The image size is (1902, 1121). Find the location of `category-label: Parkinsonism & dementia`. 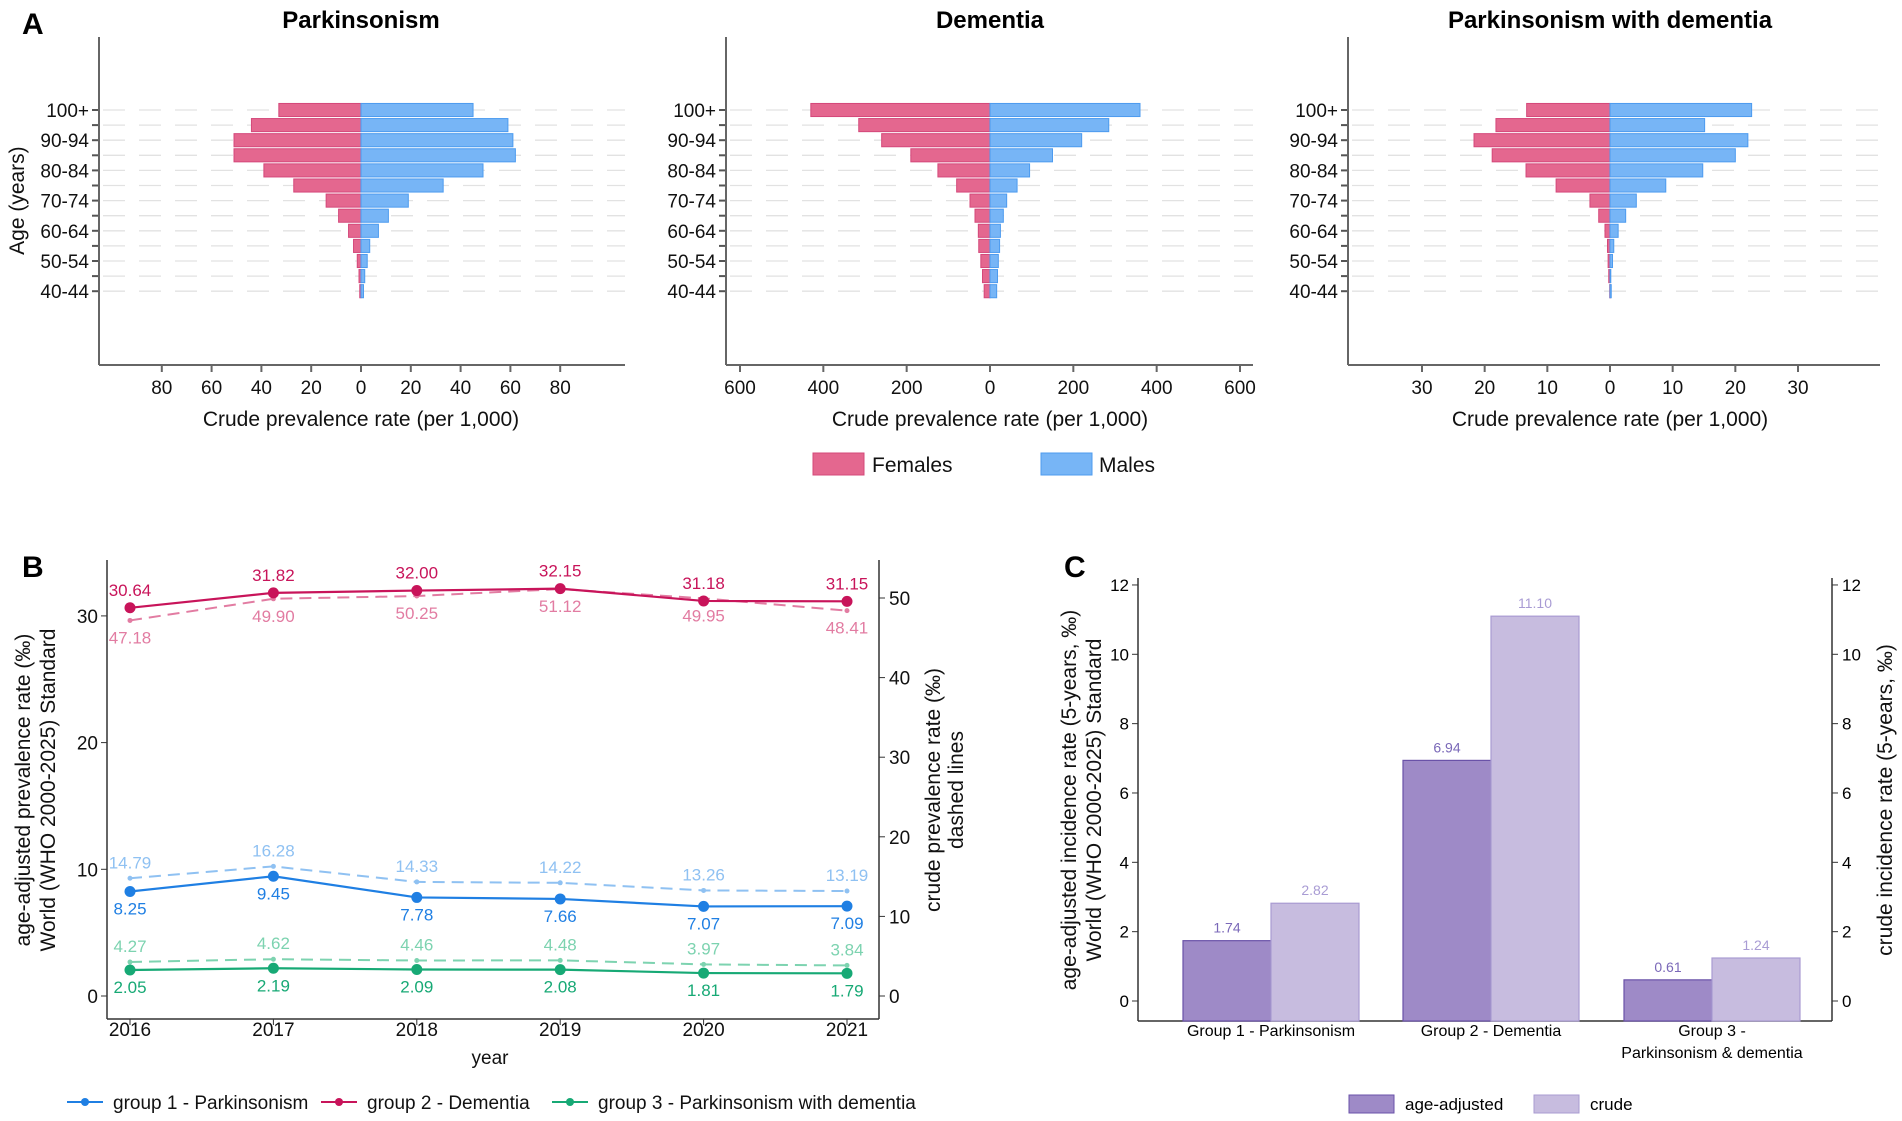

category-label: Parkinsonism & dementia is located at coordinates (1712, 1053).